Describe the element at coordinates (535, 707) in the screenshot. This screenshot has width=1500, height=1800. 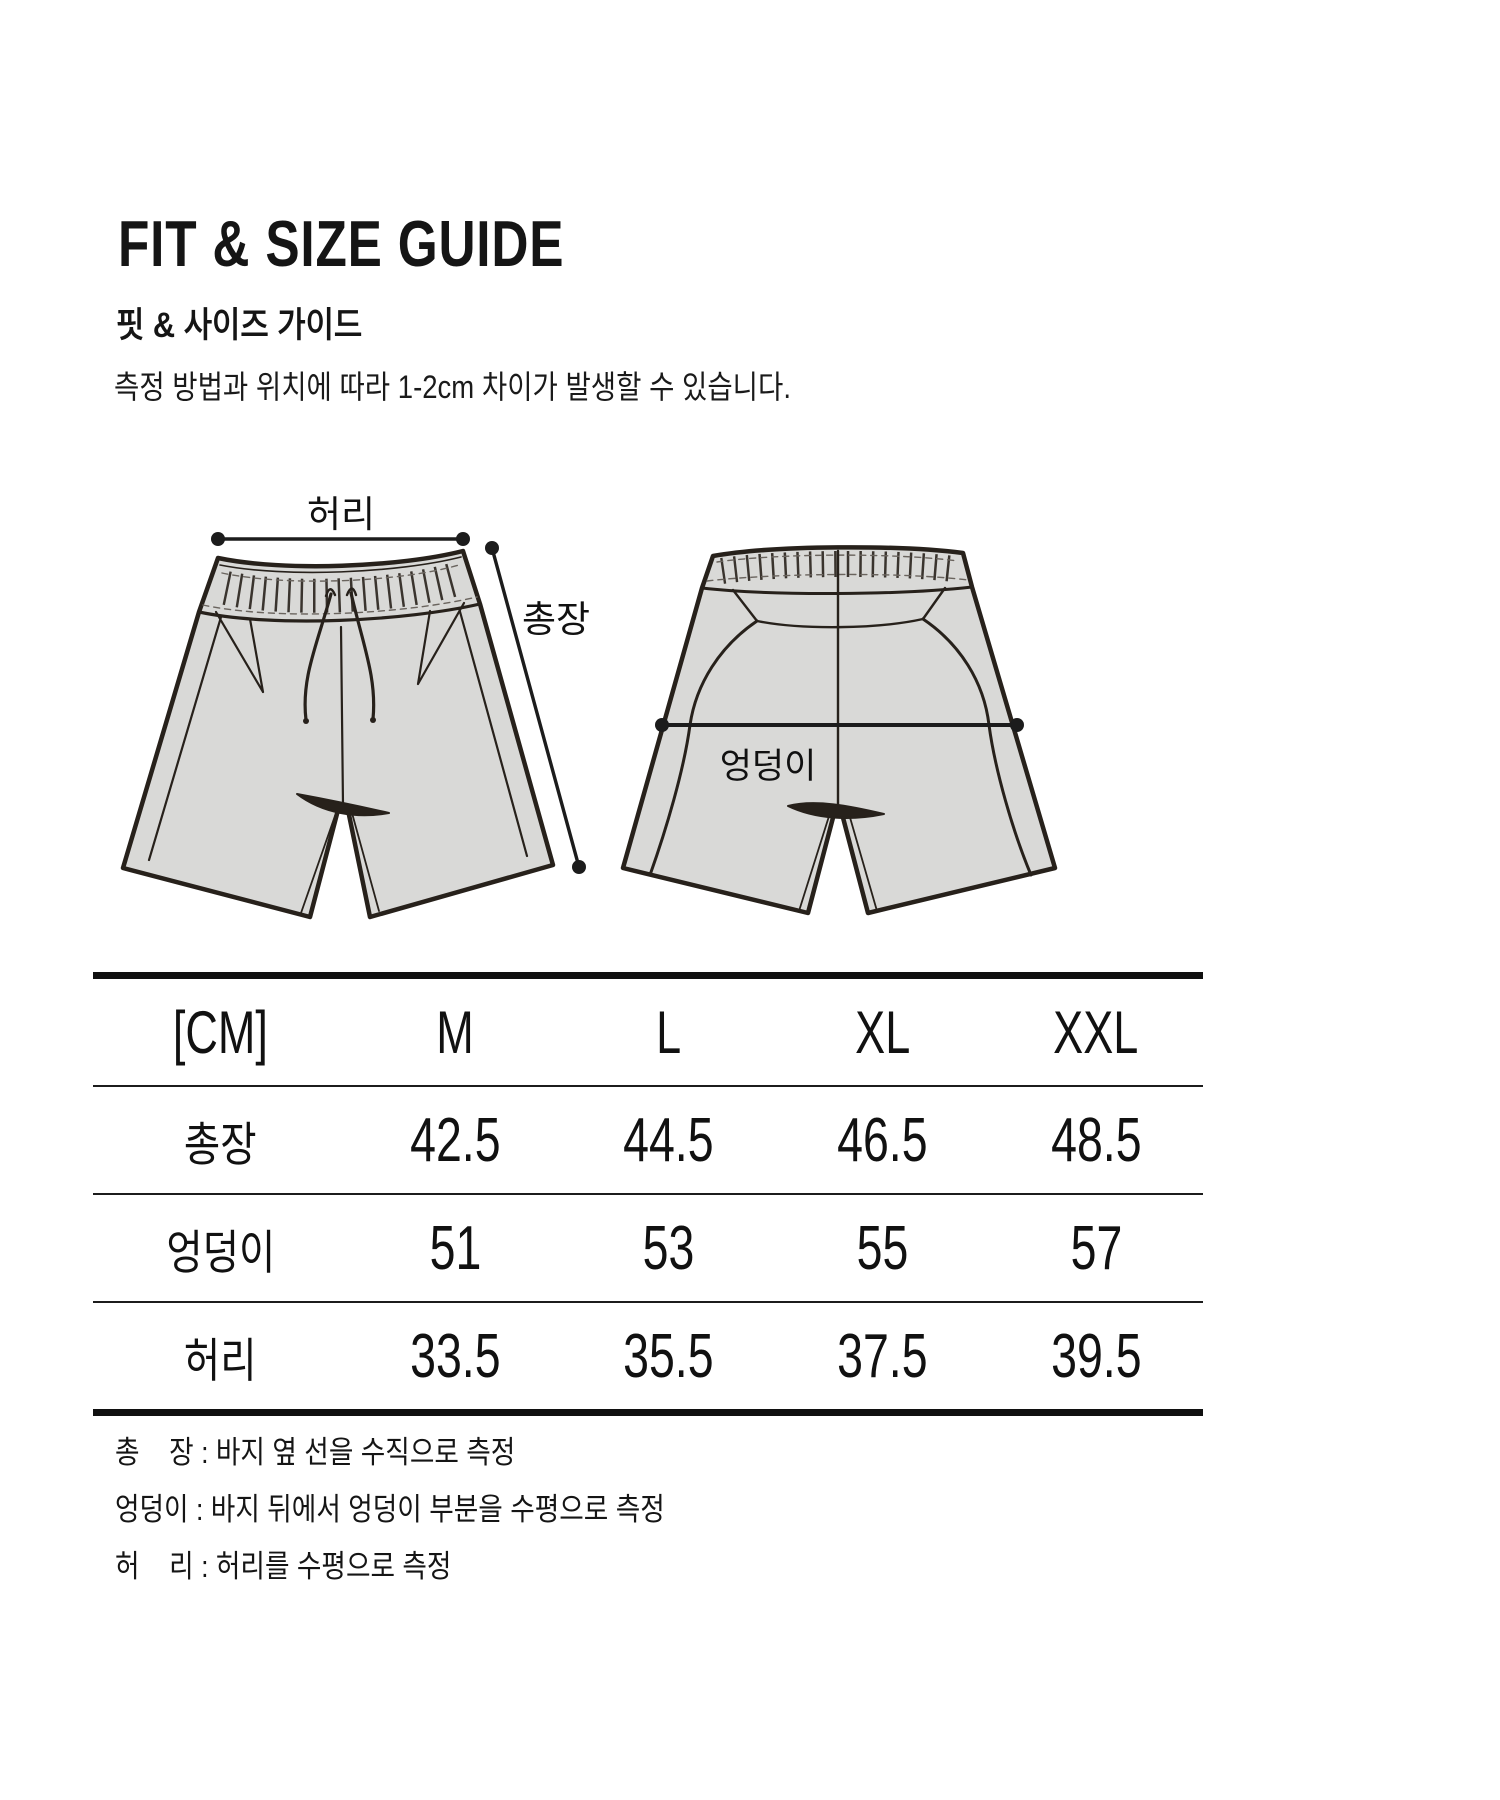
I see `length-measure-line` at that location.